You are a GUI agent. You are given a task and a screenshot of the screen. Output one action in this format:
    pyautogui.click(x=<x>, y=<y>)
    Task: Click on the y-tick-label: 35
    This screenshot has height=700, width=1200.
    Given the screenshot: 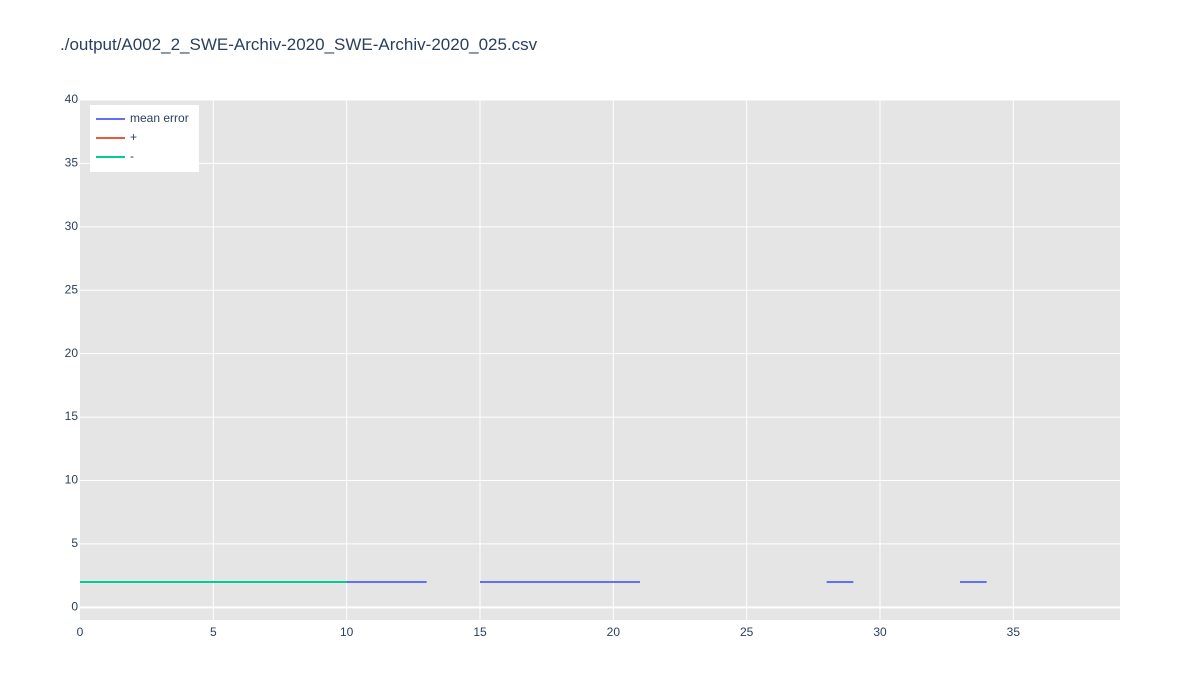 What is the action you would take?
    pyautogui.click(x=72, y=163)
    